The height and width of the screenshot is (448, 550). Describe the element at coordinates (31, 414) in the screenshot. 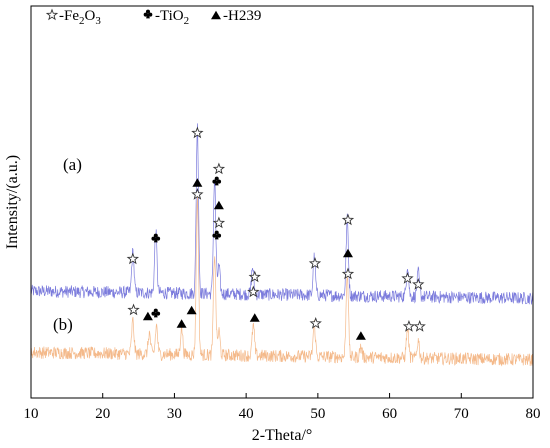

I see `x-tick-label: 10` at that location.